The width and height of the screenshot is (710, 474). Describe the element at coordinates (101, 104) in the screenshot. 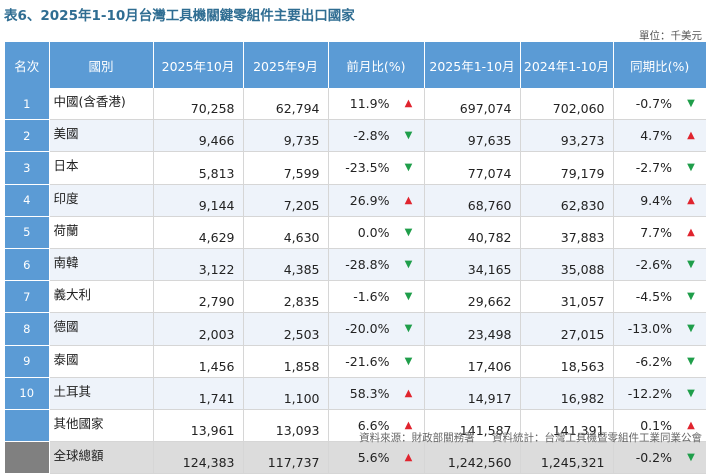

I see `country-cell: 中國(含香港)` at that location.